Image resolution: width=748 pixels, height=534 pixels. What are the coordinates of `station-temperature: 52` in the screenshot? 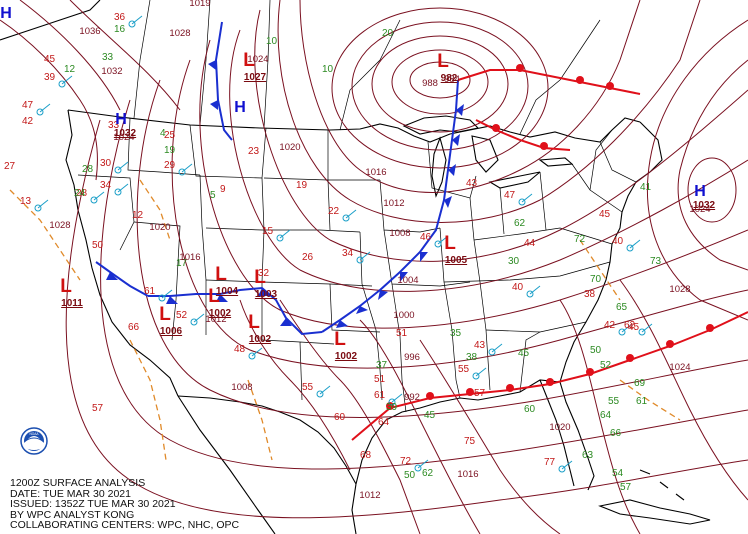 It's located at (182, 315).